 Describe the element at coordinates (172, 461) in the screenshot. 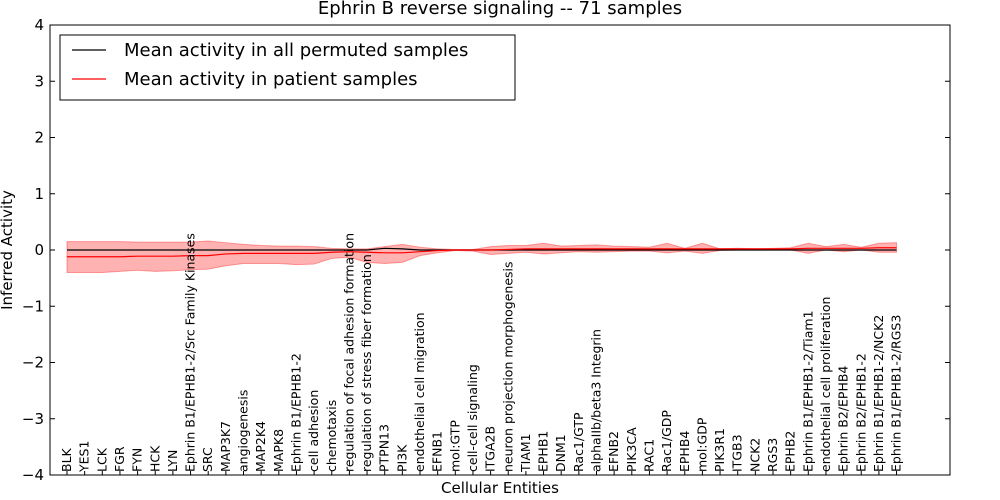

I see `x-tick-label: LYN` at that location.